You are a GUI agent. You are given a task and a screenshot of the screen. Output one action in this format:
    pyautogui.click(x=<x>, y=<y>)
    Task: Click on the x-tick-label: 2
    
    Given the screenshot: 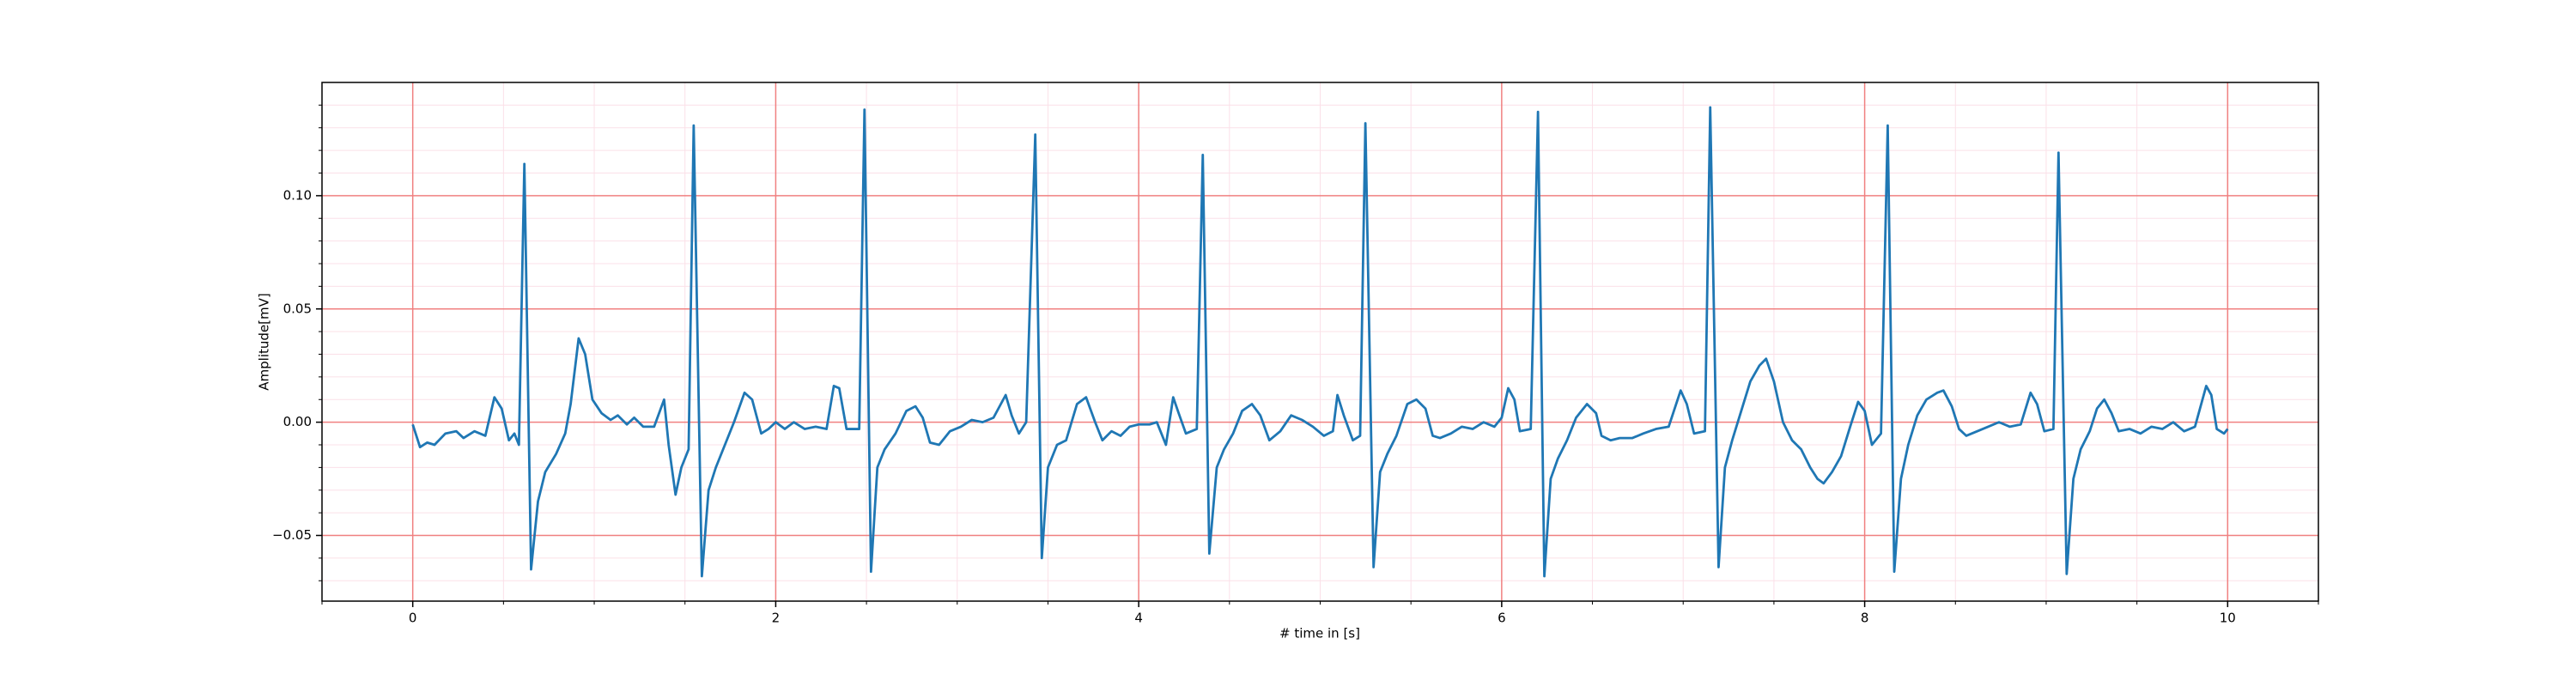 What is the action you would take?
    pyautogui.click(x=777, y=618)
    